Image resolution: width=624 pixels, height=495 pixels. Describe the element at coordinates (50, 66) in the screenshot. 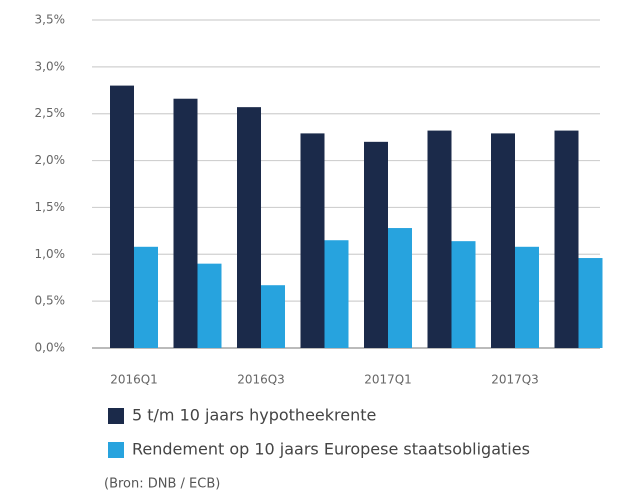

I see `y-tick-label: 3,0%` at that location.